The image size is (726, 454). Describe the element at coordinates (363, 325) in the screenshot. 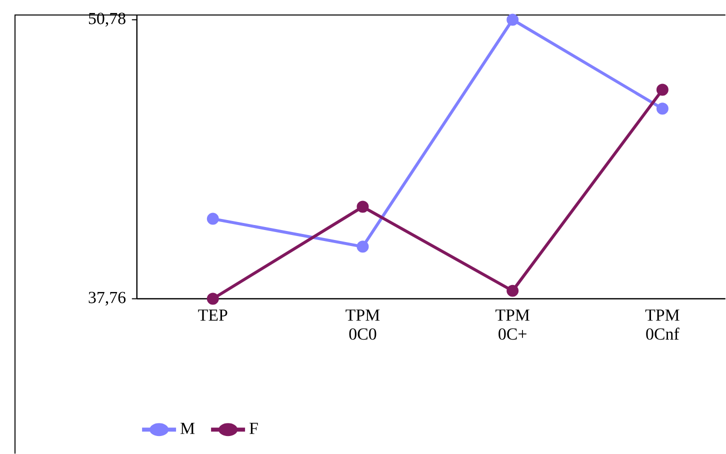

I see `x-tick-label: TPM 0C0` at that location.